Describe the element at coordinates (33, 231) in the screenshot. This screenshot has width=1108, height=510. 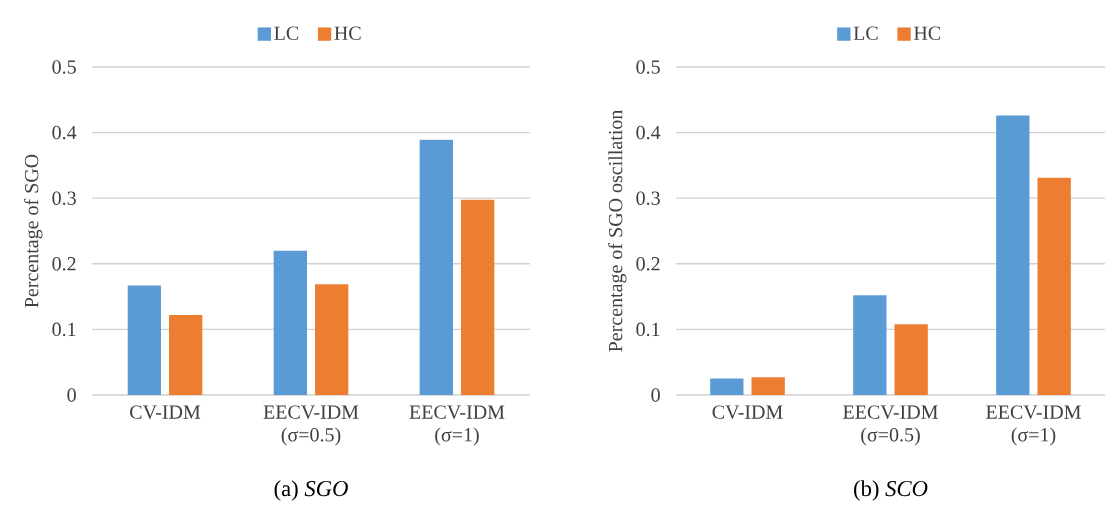
I see `y-axis-title: Percentage of SGO` at that location.